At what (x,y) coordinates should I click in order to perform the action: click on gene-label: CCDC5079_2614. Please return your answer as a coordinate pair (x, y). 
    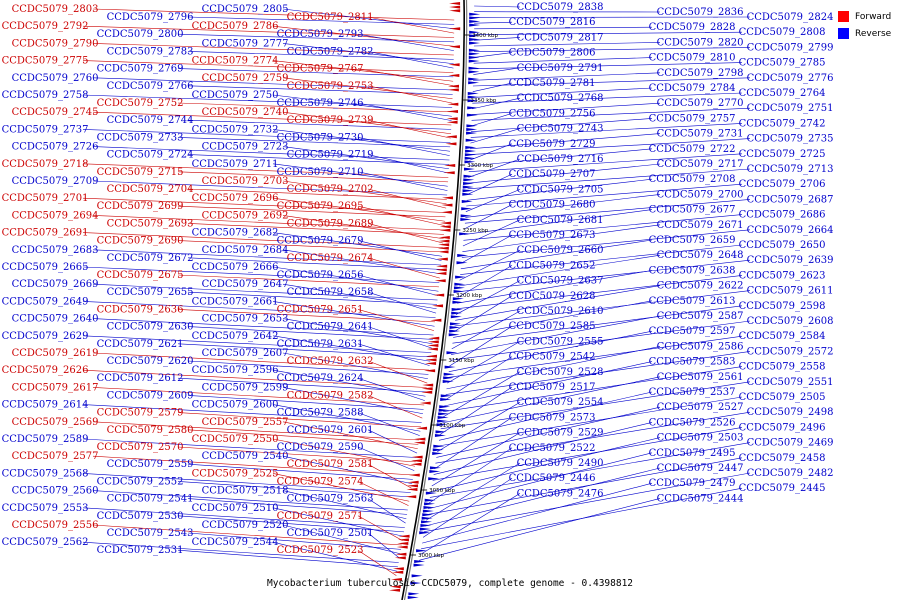
    Looking at the image, I should click on (45, 405).